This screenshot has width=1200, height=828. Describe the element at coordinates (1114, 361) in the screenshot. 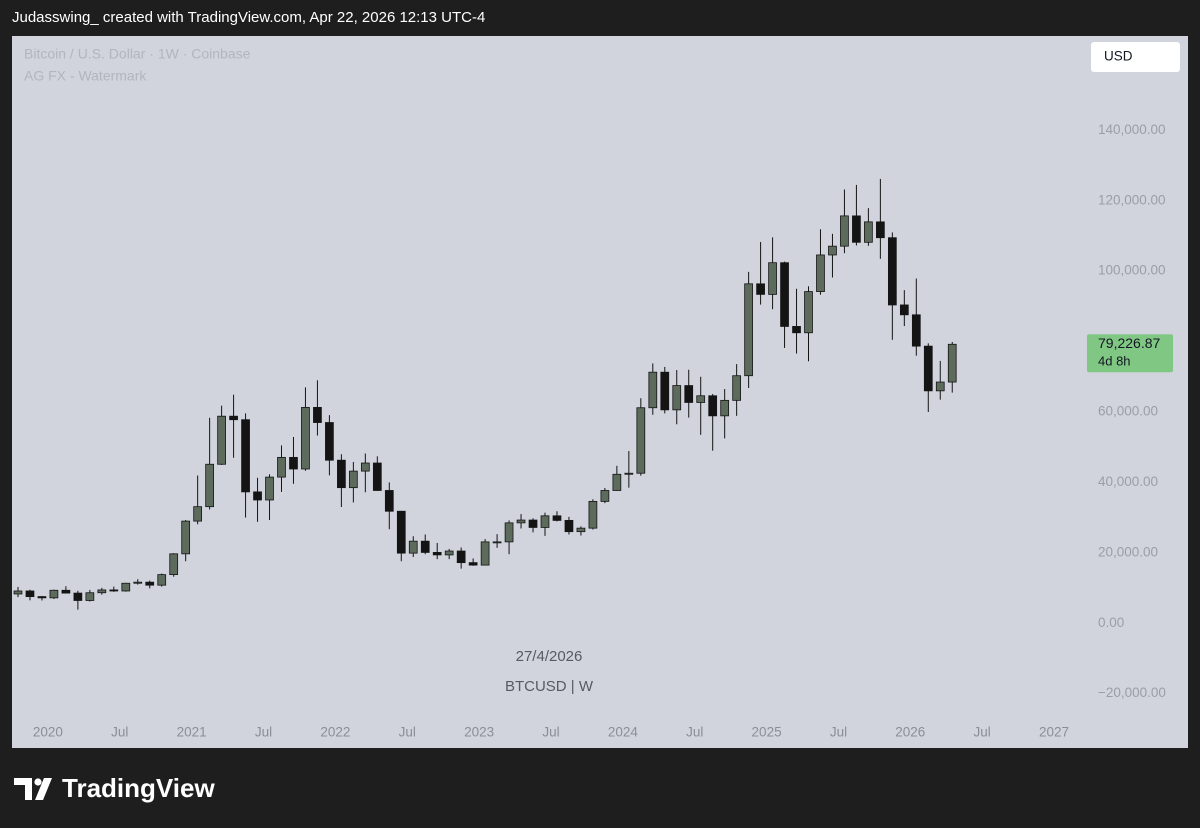

I see `countdown-label: 4d 8h` at that location.